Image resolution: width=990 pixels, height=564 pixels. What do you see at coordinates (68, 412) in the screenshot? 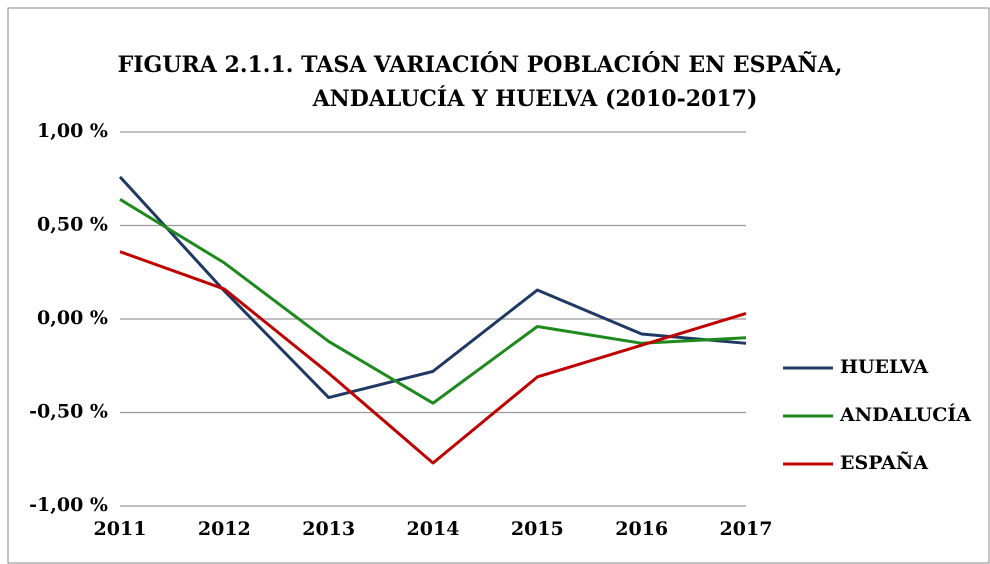
I see `y-tick-label: -0,50 %` at bounding box center [68, 412].